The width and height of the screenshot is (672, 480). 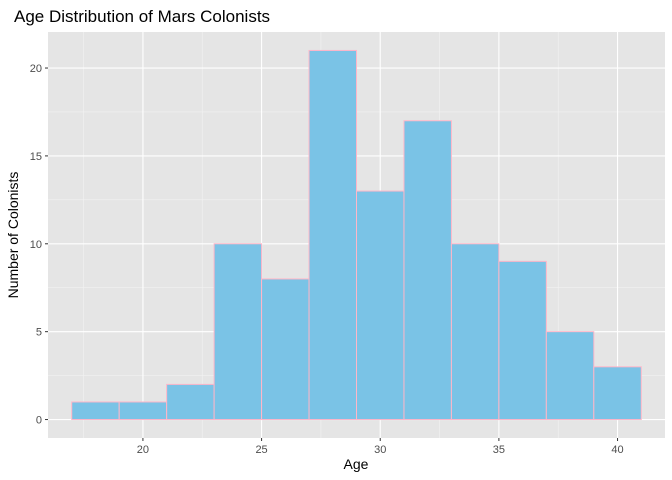 I want to click on y-tick-label: 15, so click(x=36, y=157).